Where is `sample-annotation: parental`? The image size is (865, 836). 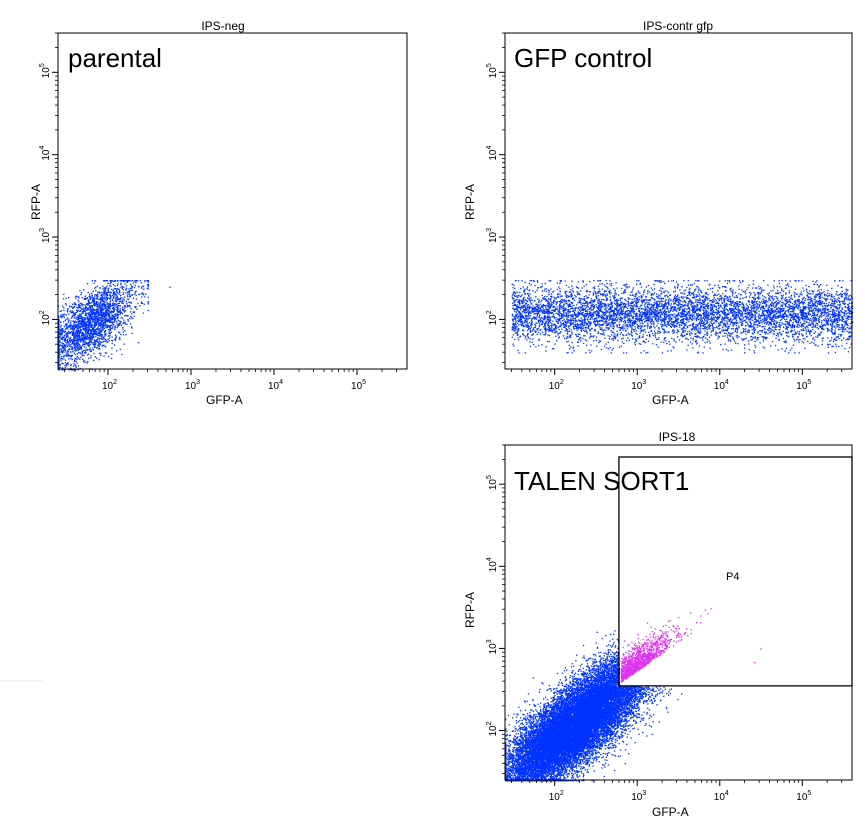
sample-annotation: parental is located at coordinates (115, 58).